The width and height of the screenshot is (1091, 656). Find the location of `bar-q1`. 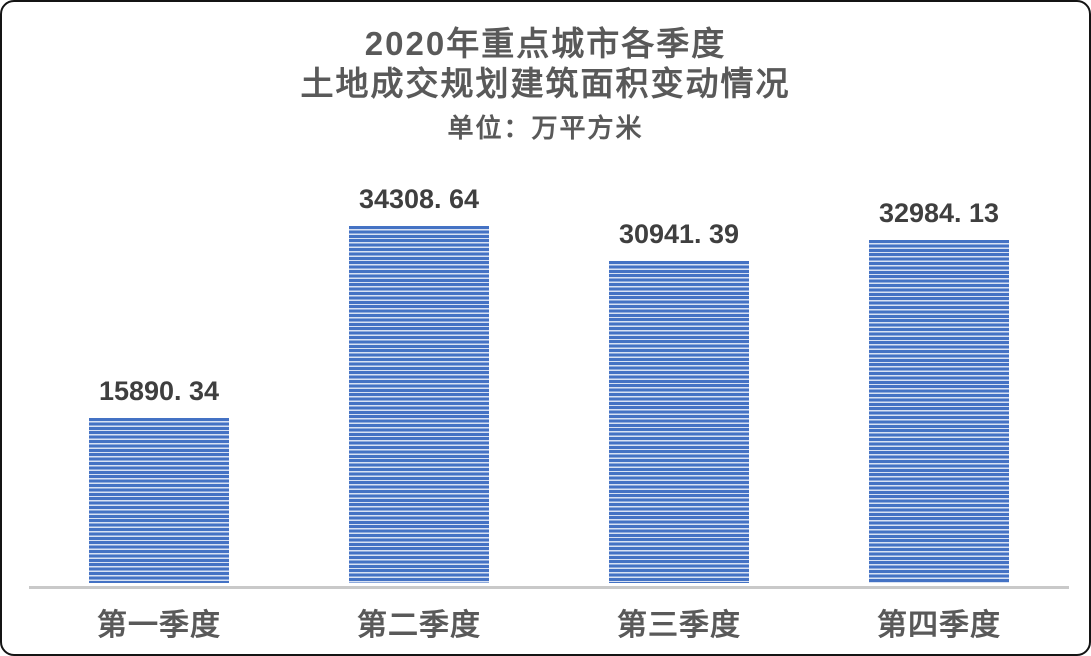

bar-q1 is located at coordinates (159, 500).